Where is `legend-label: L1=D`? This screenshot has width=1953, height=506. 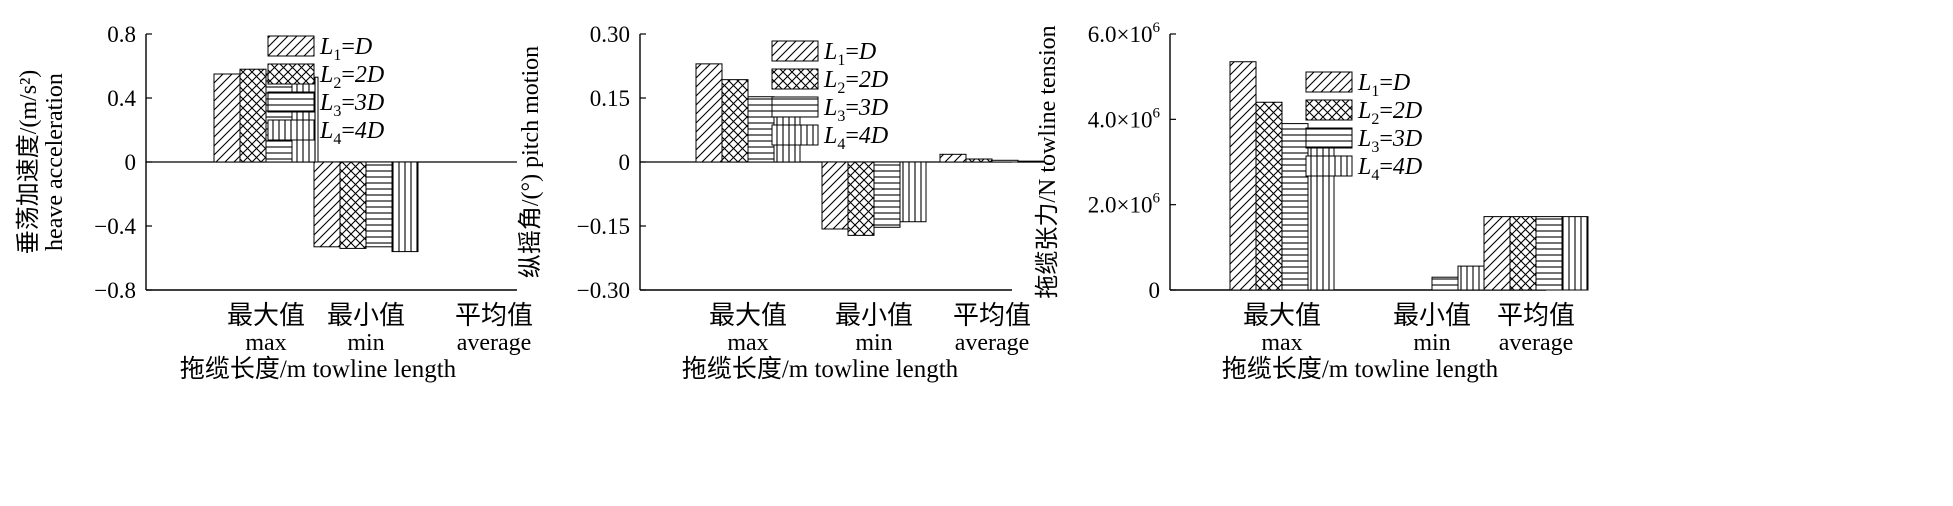 legend-label: L1=D is located at coordinates (1383, 85).